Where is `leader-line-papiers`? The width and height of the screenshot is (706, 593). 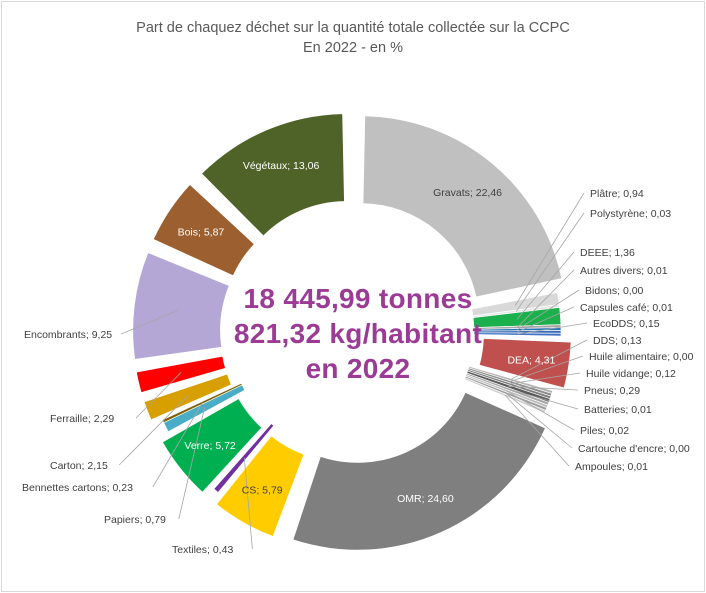
leader-line-papiers is located at coordinates (192, 463).